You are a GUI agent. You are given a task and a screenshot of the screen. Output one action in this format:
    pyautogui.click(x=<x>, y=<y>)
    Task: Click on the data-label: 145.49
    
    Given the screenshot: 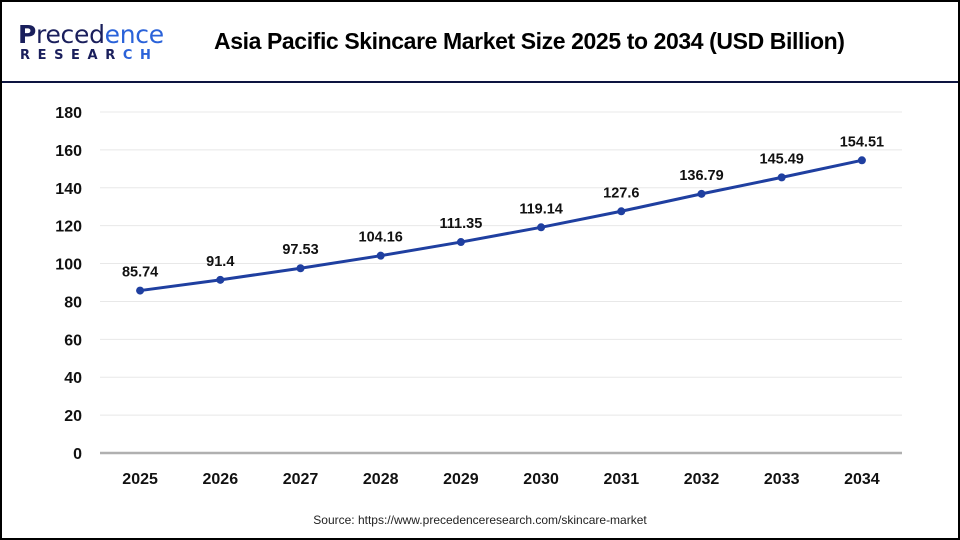 What is the action you would take?
    pyautogui.click(x=782, y=159)
    